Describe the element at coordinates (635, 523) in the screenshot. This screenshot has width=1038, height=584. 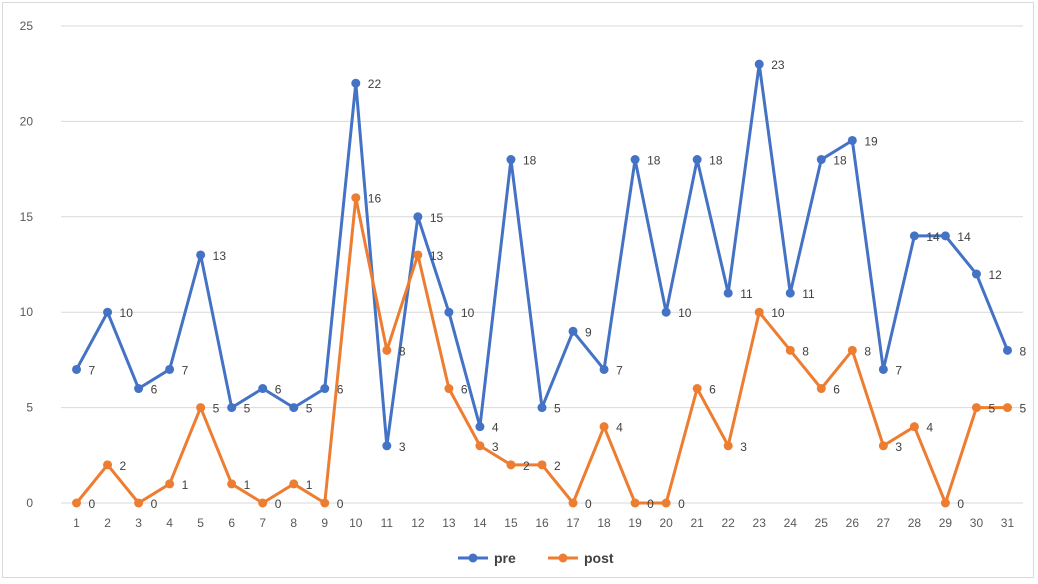
I see `x-tick-label: 19` at that location.